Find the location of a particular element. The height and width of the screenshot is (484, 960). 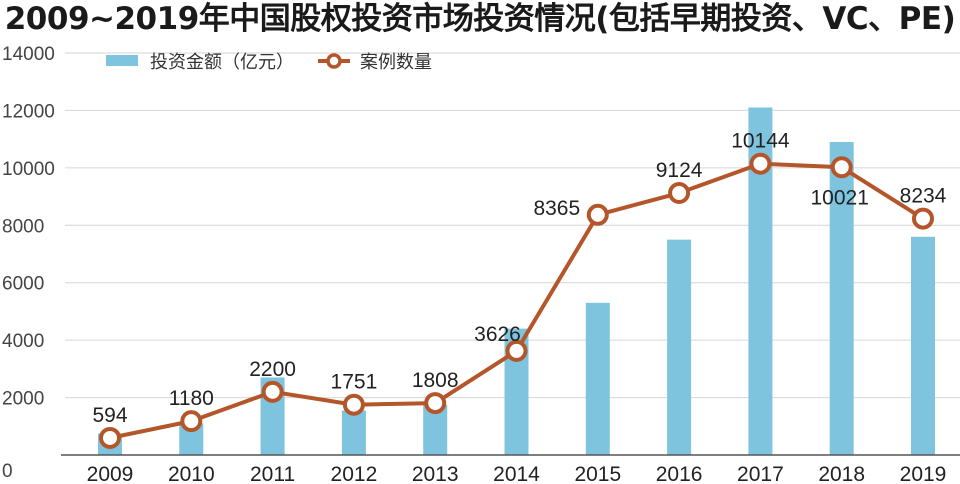

data-label: 2200 is located at coordinates (272, 369).